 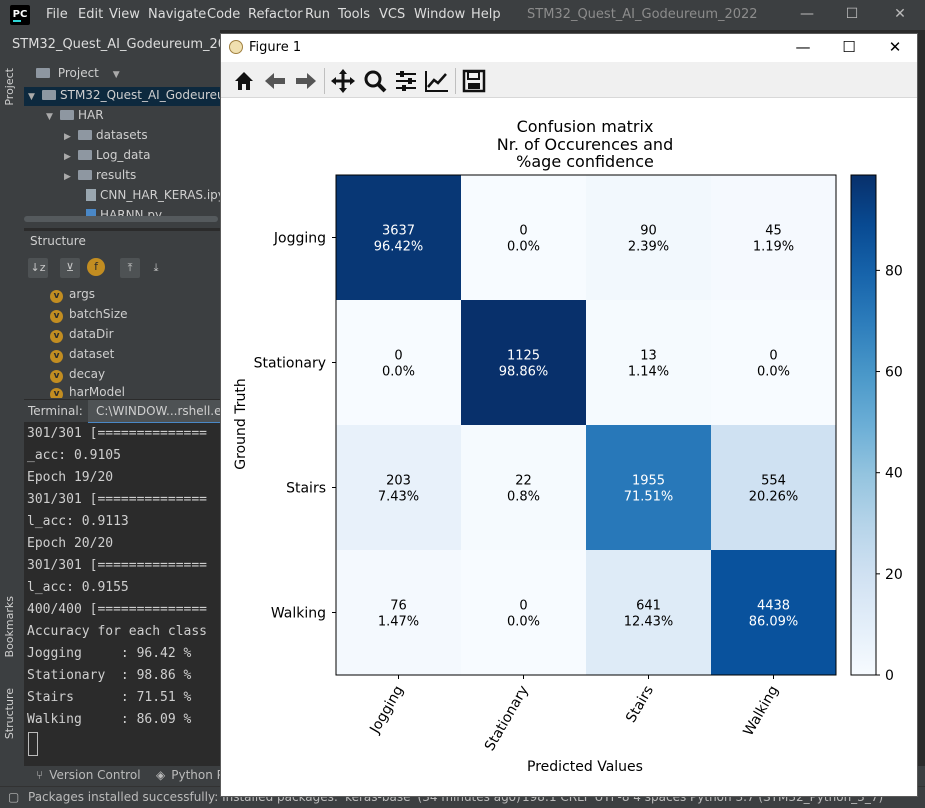 What do you see at coordinates (57, 14) in the screenshot?
I see `menu-file: File` at bounding box center [57, 14].